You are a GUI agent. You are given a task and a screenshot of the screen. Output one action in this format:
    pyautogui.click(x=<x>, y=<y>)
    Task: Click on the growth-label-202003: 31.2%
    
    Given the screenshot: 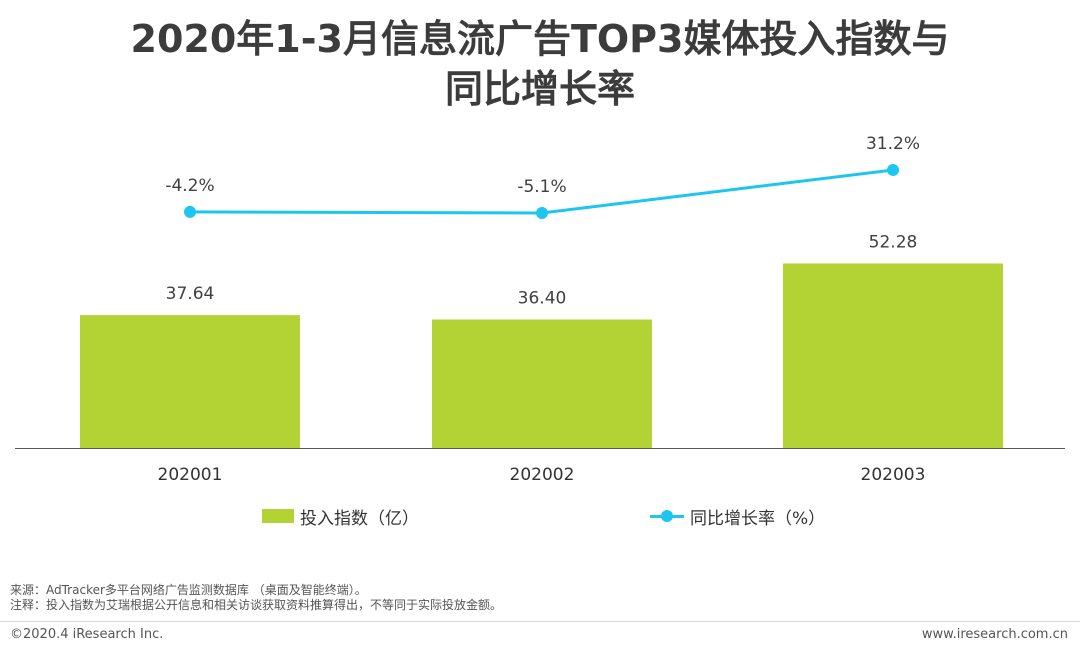 What is the action you would take?
    pyautogui.click(x=893, y=144)
    